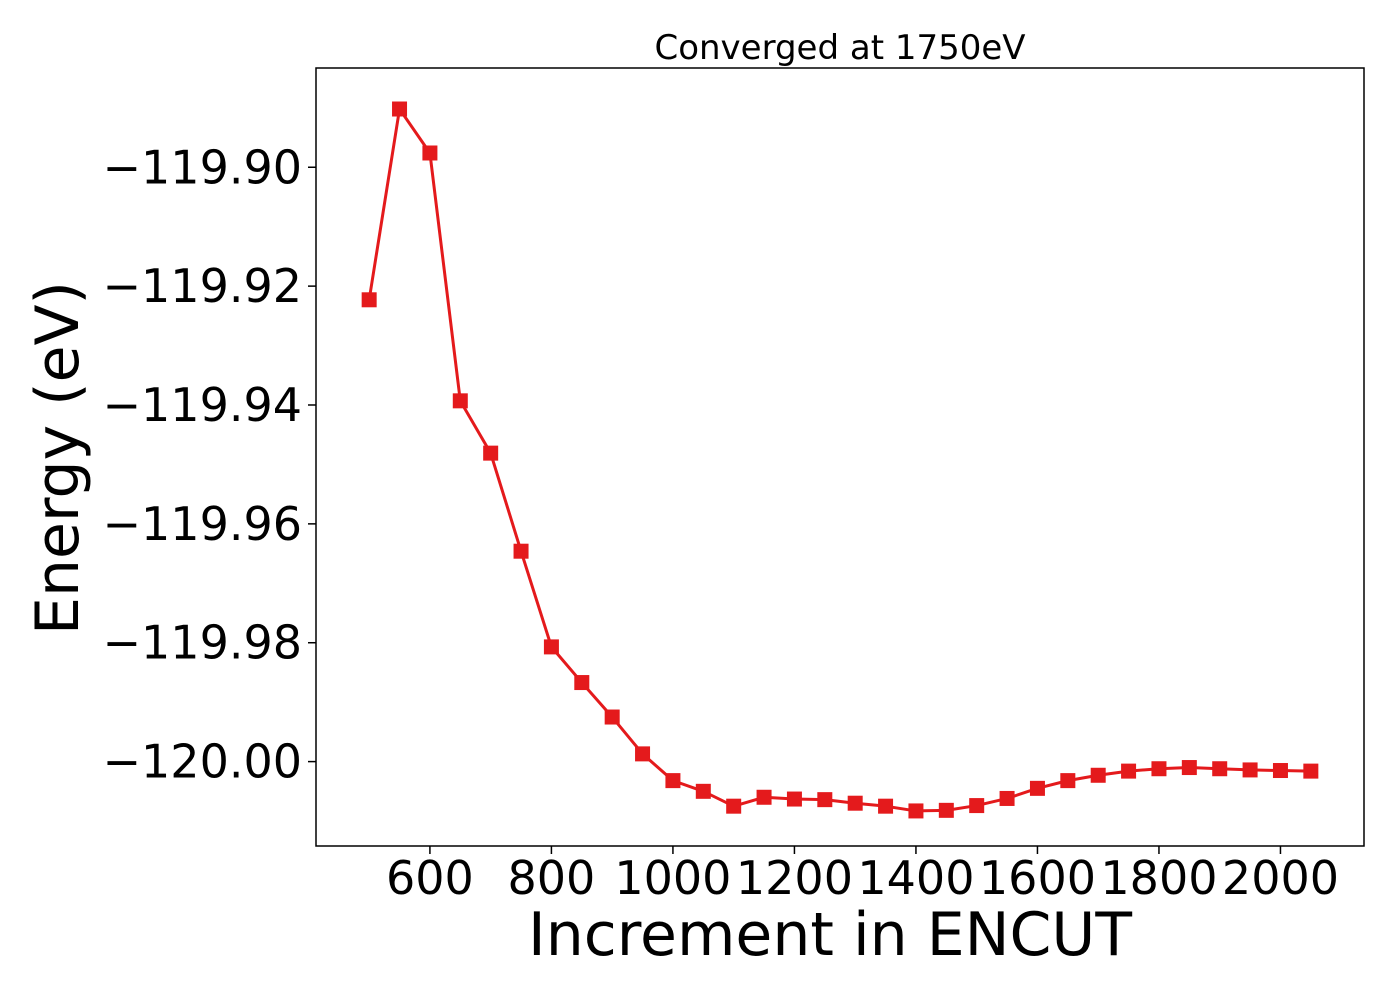 This screenshot has width=1400, height=1000. I want to click on x-tick-label: 1400, so click(915, 878).